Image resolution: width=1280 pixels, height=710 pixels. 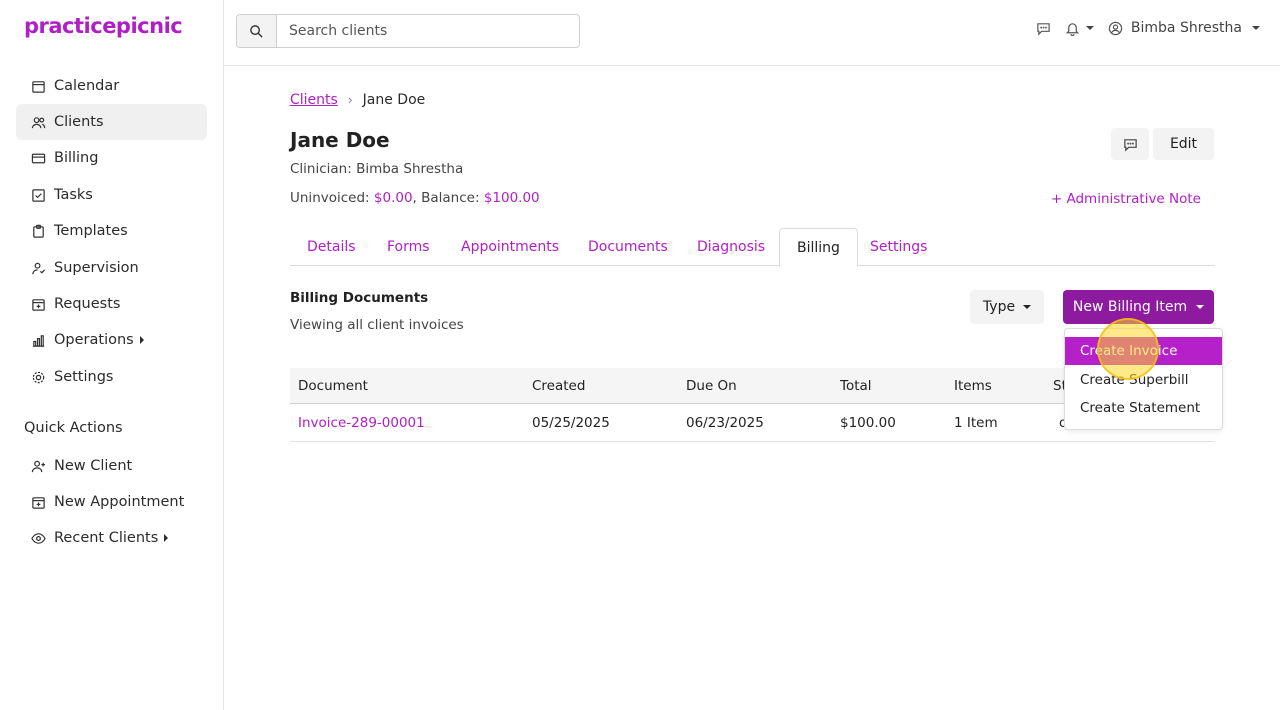 What do you see at coordinates (38, 195) in the screenshot?
I see `checkbox-icon` at bounding box center [38, 195].